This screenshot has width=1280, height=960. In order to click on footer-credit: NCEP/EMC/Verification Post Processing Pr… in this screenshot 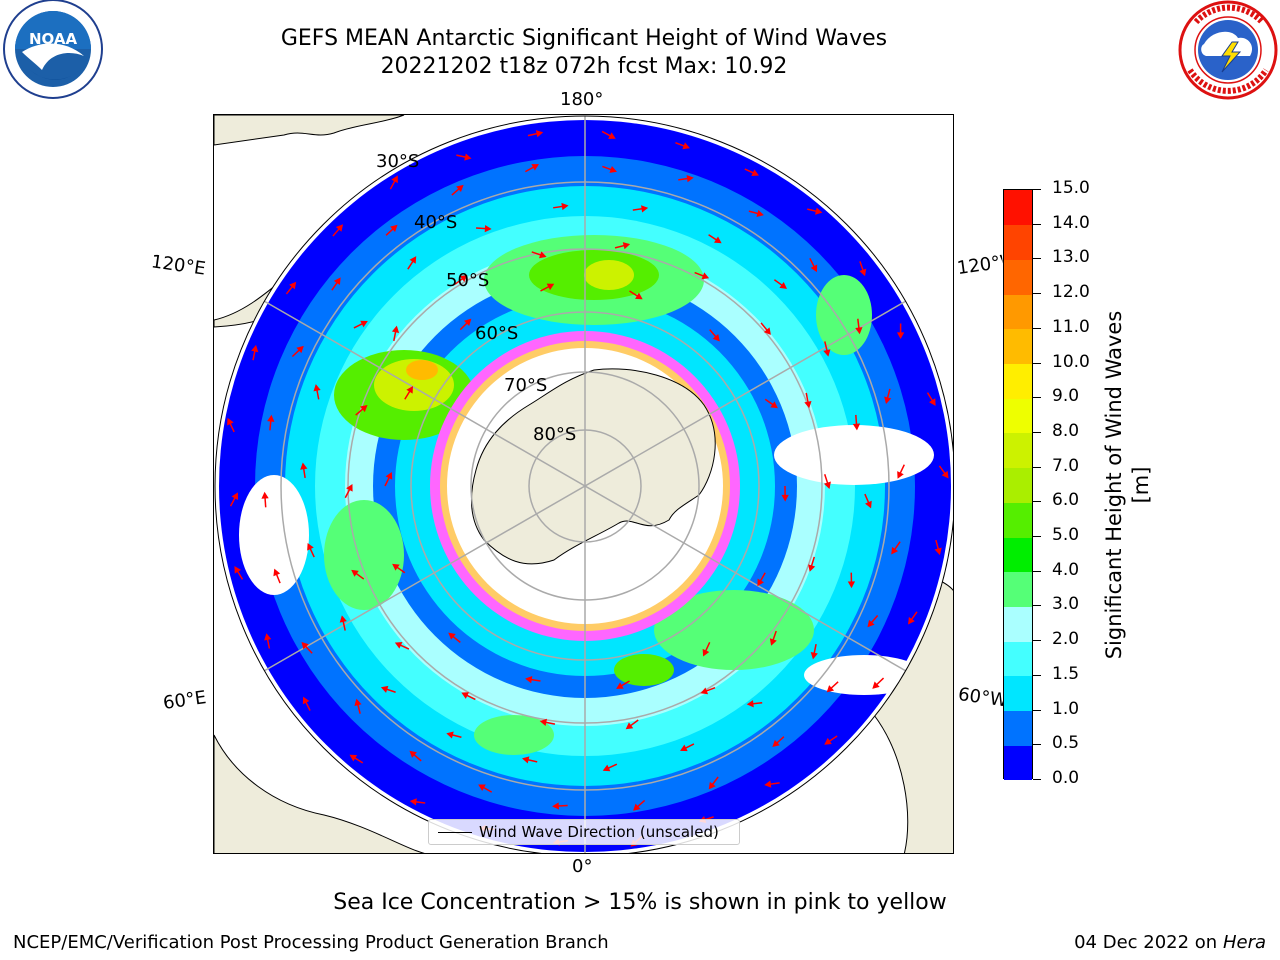, I will do `click(311, 942)`.